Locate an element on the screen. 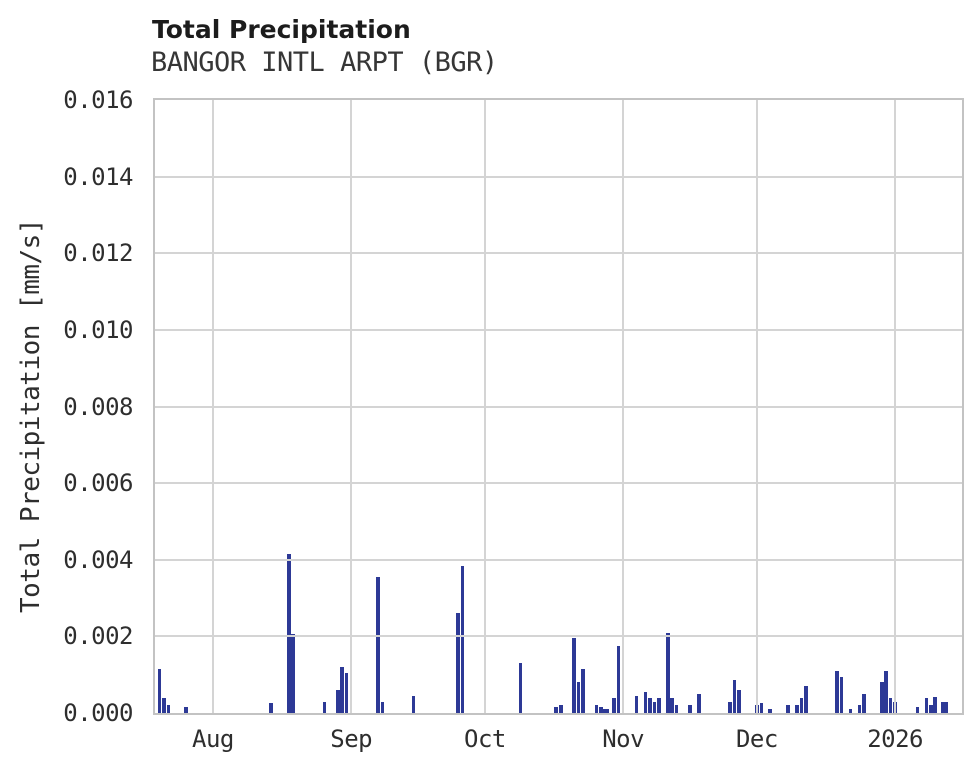 The width and height of the screenshot is (980, 780). chart-title: Total Precipitation is located at coordinates (281, 29).